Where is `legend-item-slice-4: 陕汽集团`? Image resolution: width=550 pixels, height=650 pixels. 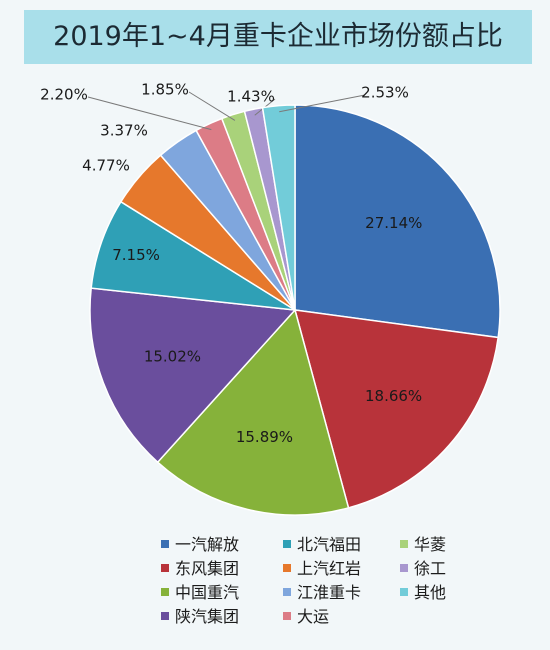 legend-item-slice-4: 陕汽集团 is located at coordinates (200, 617).